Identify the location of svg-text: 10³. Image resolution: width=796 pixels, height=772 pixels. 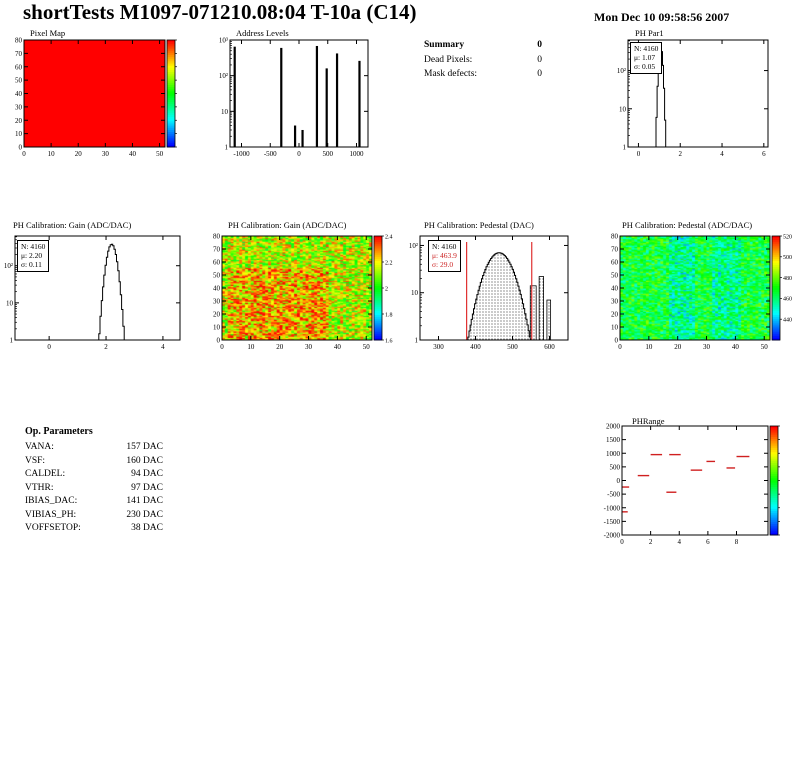
(223, 41).